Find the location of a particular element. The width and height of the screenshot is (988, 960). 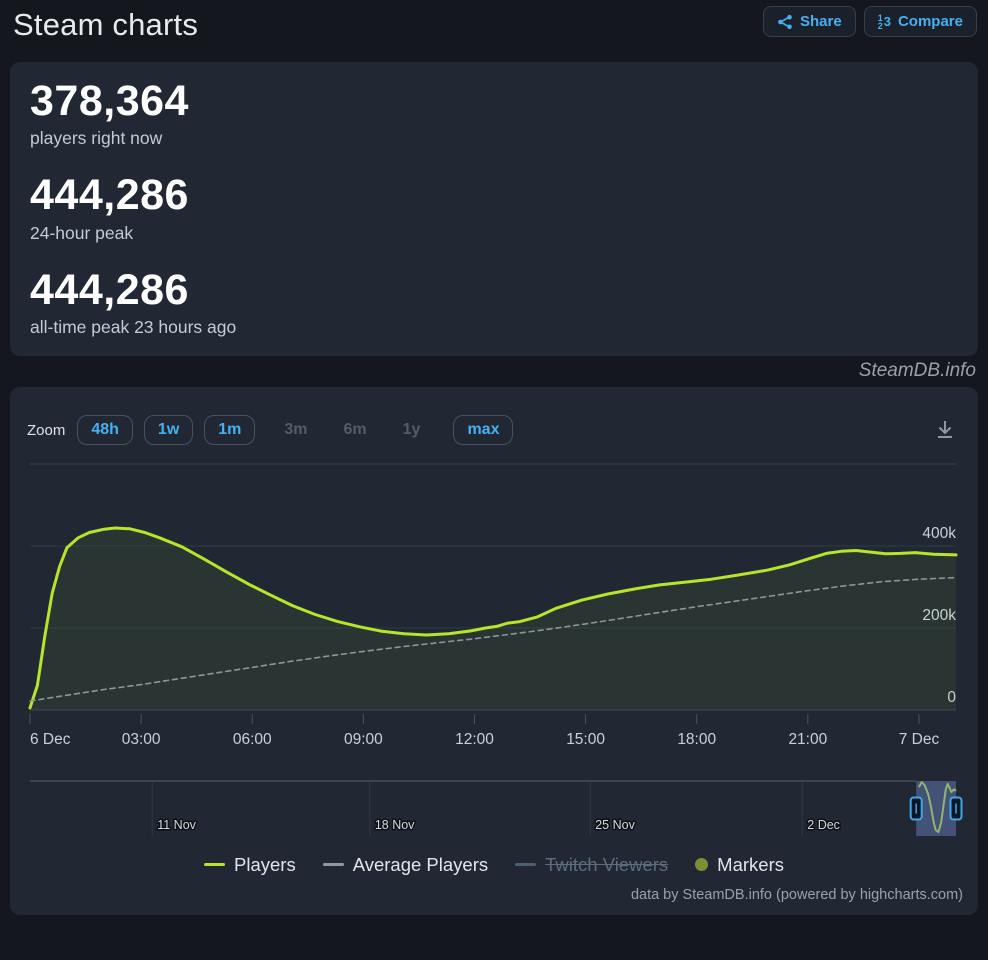

twitch-viewers-swatch is located at coordinates (526, 865).